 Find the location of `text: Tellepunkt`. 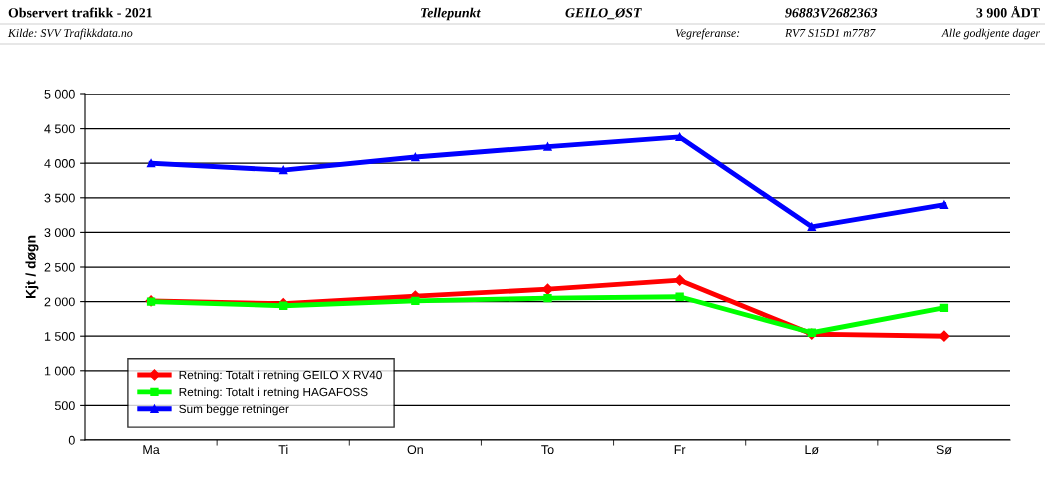

text: Tellepunkt is located at coordinates (451, 14).